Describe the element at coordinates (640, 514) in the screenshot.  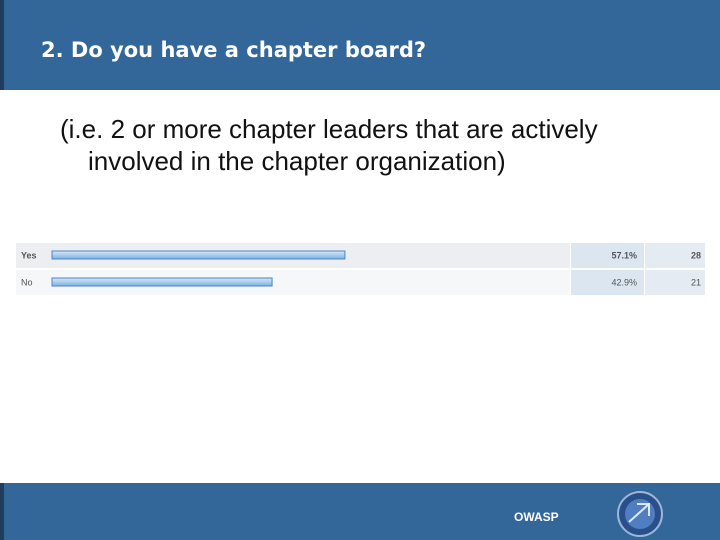
I see `logo` at that location.